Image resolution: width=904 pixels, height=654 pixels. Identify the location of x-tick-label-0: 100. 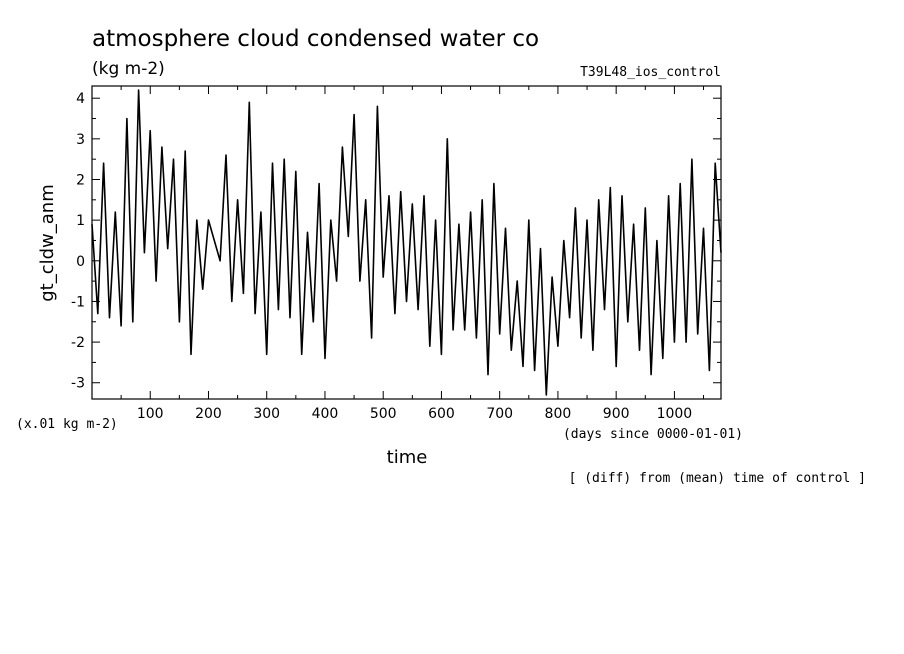
(150, 414).